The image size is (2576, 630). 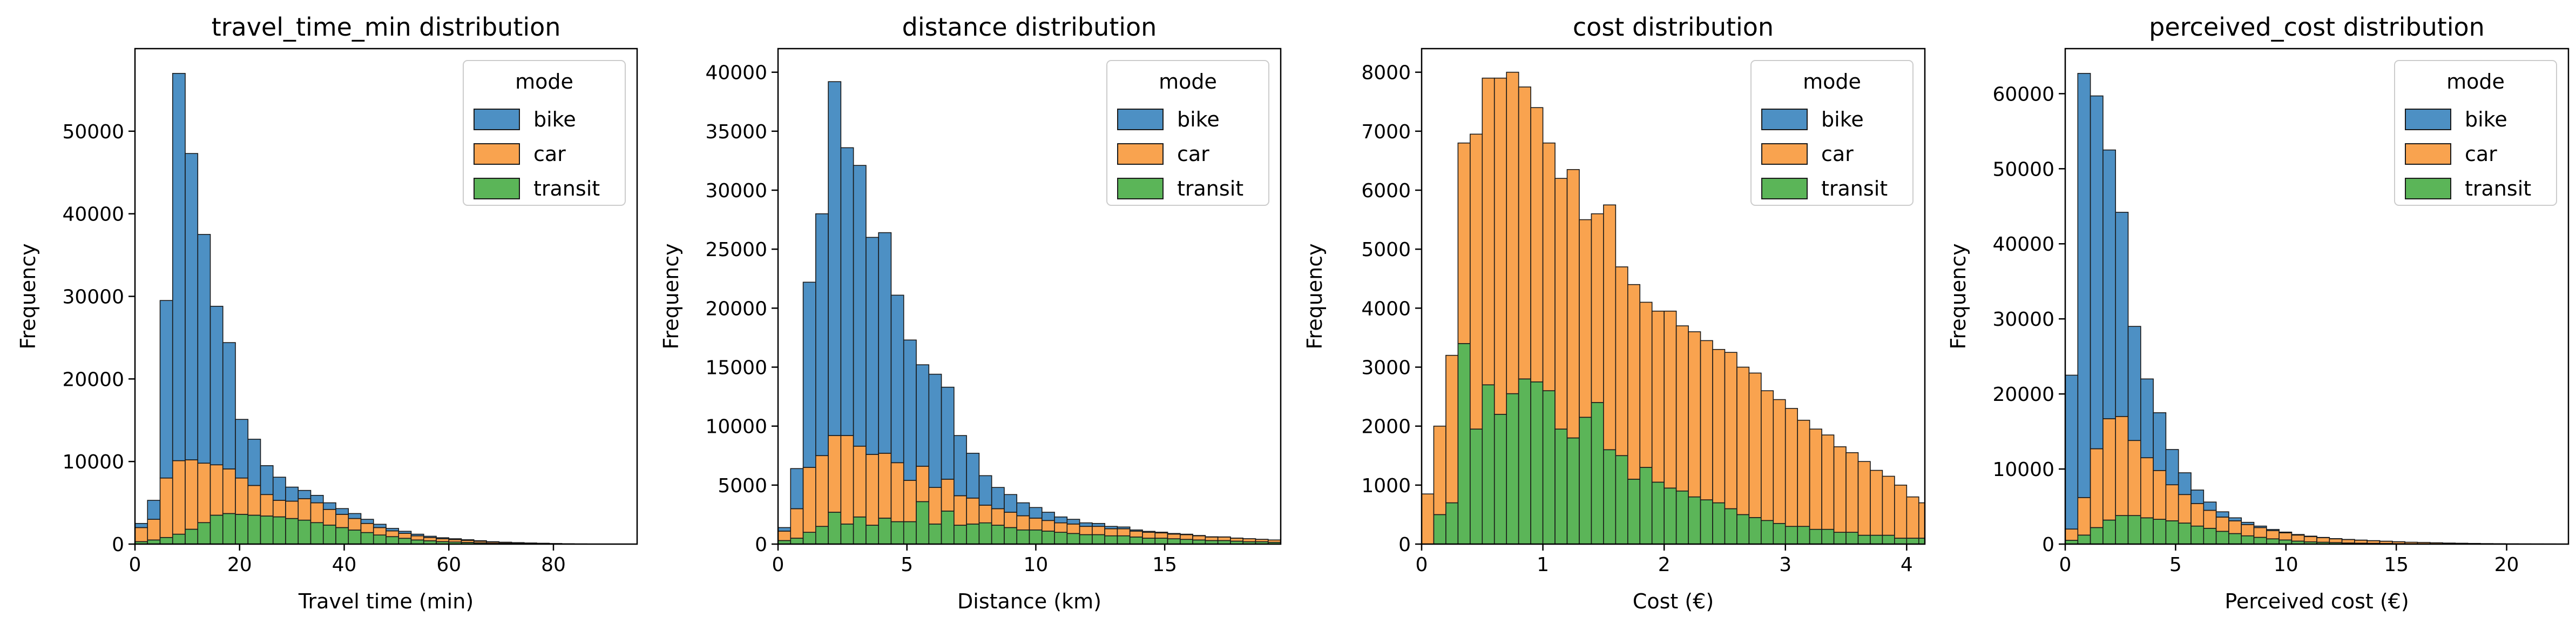 I want to click on bars, so click(x=2317, y=308).